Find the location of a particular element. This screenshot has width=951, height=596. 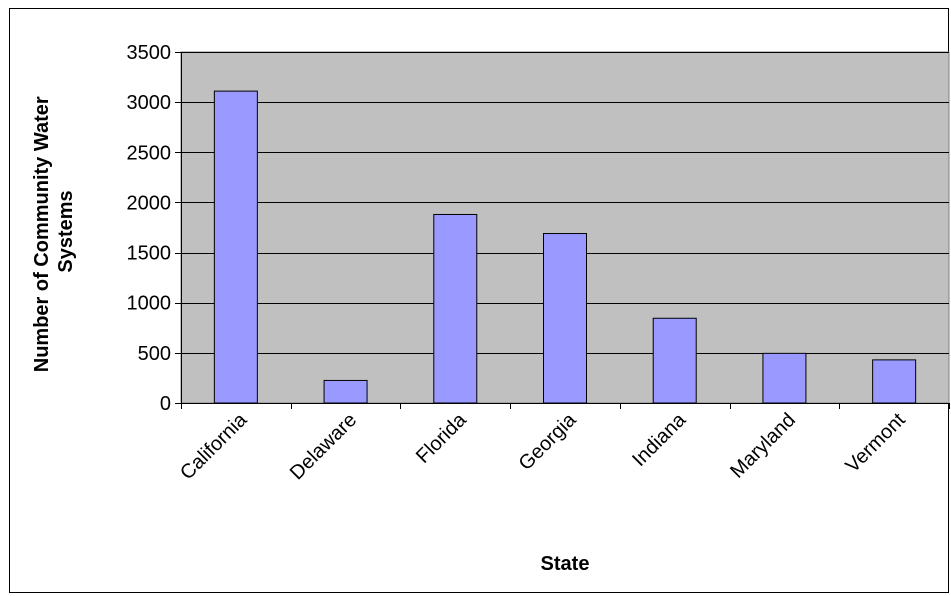

x-tick-label: Florida is located at coordinates (441, 437).